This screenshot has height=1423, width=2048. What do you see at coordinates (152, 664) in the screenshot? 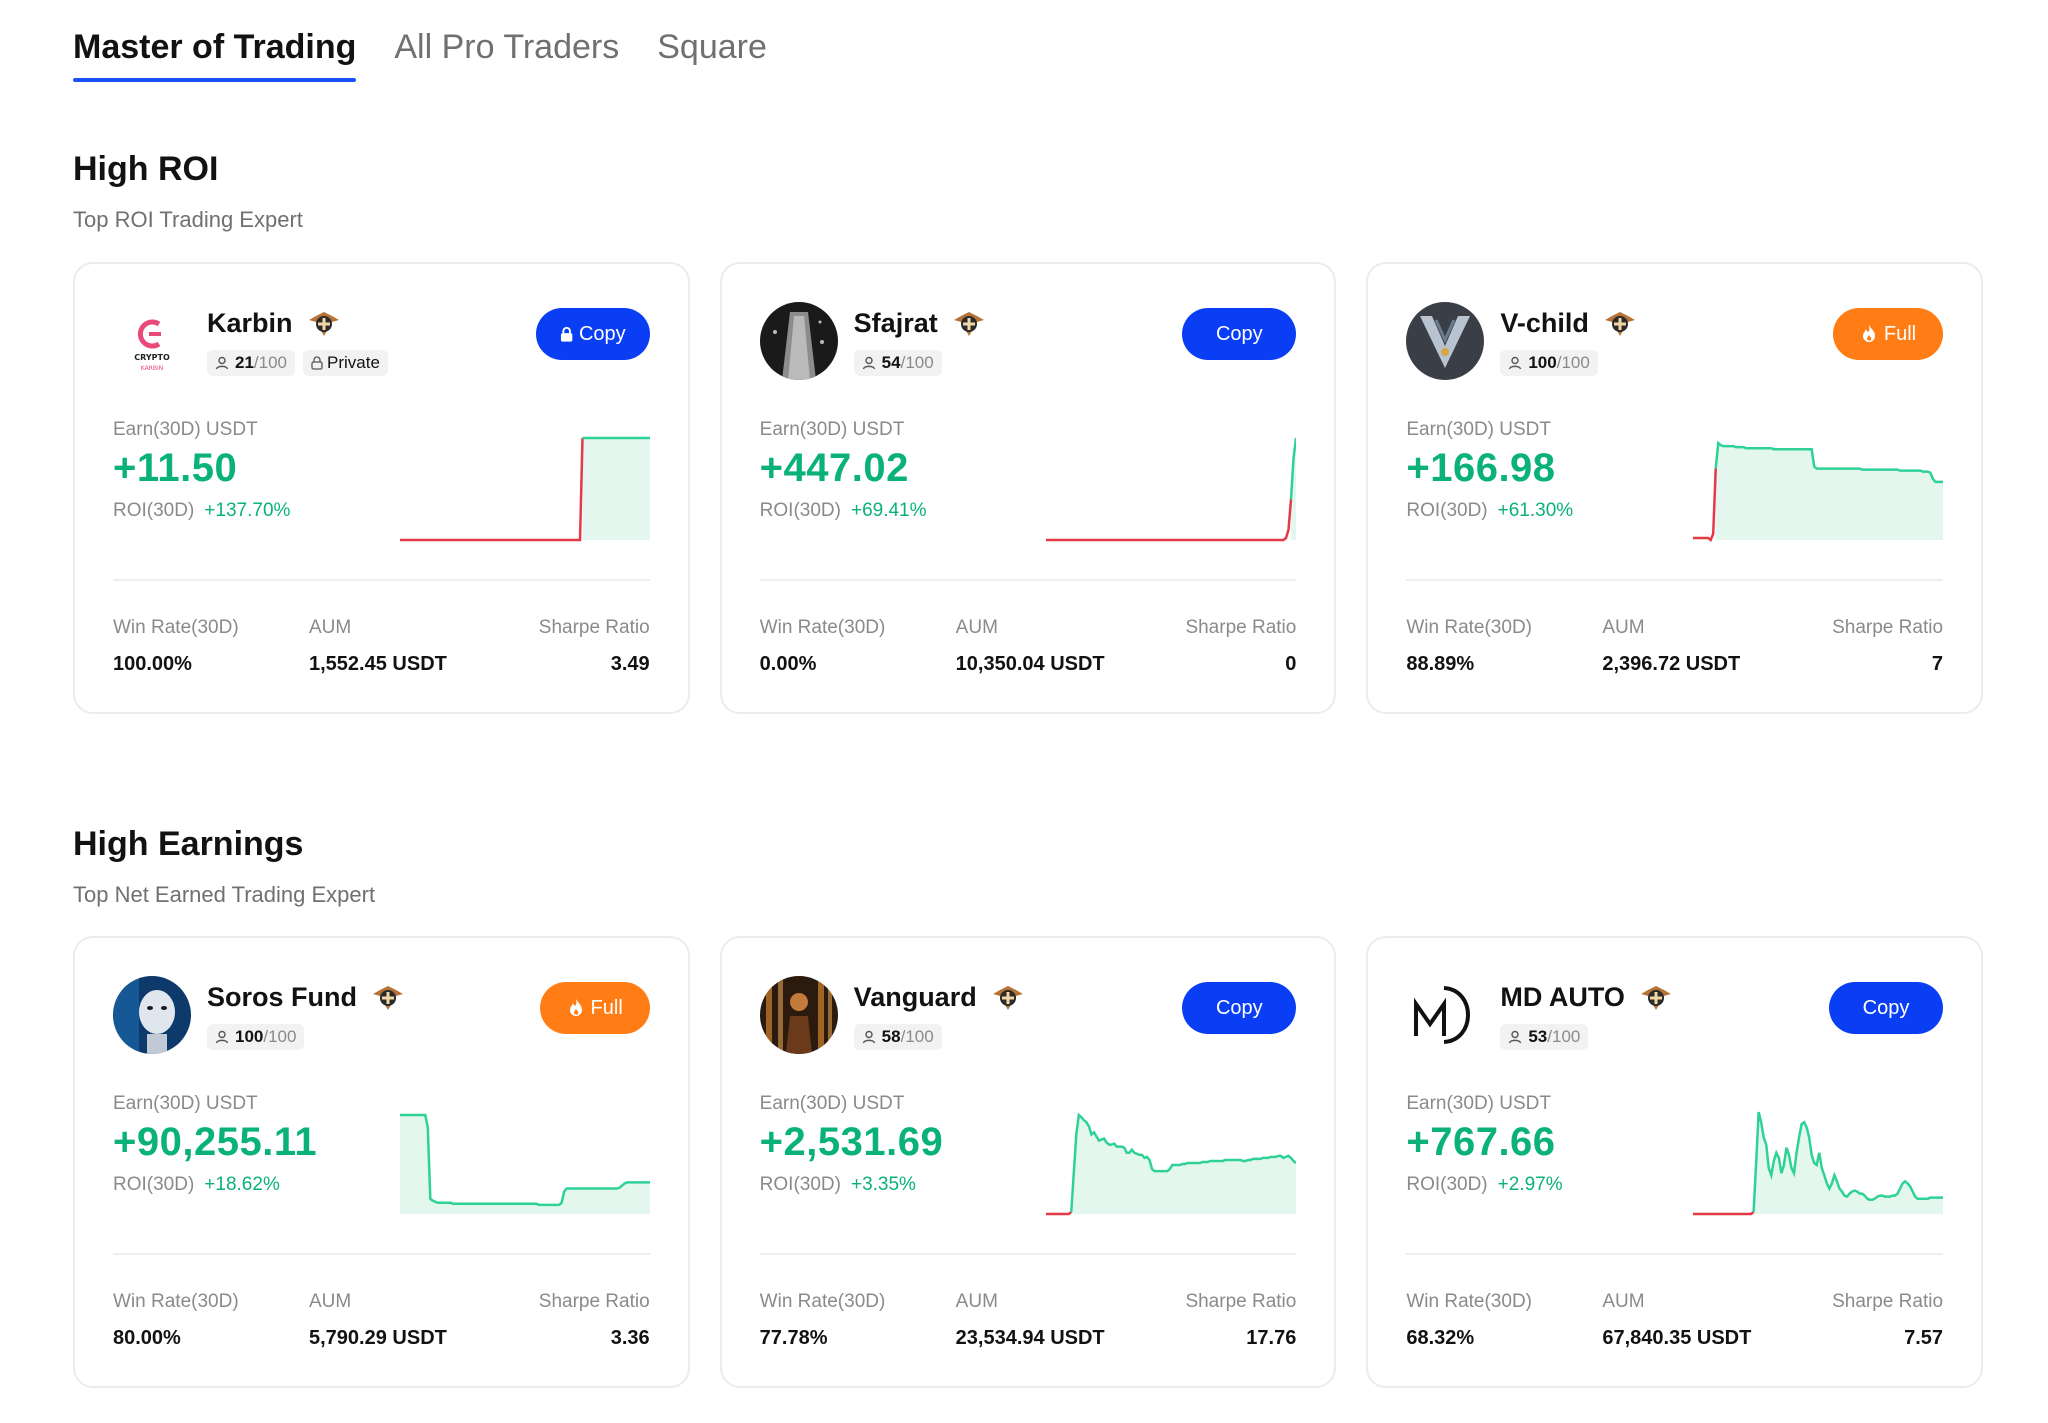
I see `win-rate-value: 100.00%` at bounding box center [152, 664].